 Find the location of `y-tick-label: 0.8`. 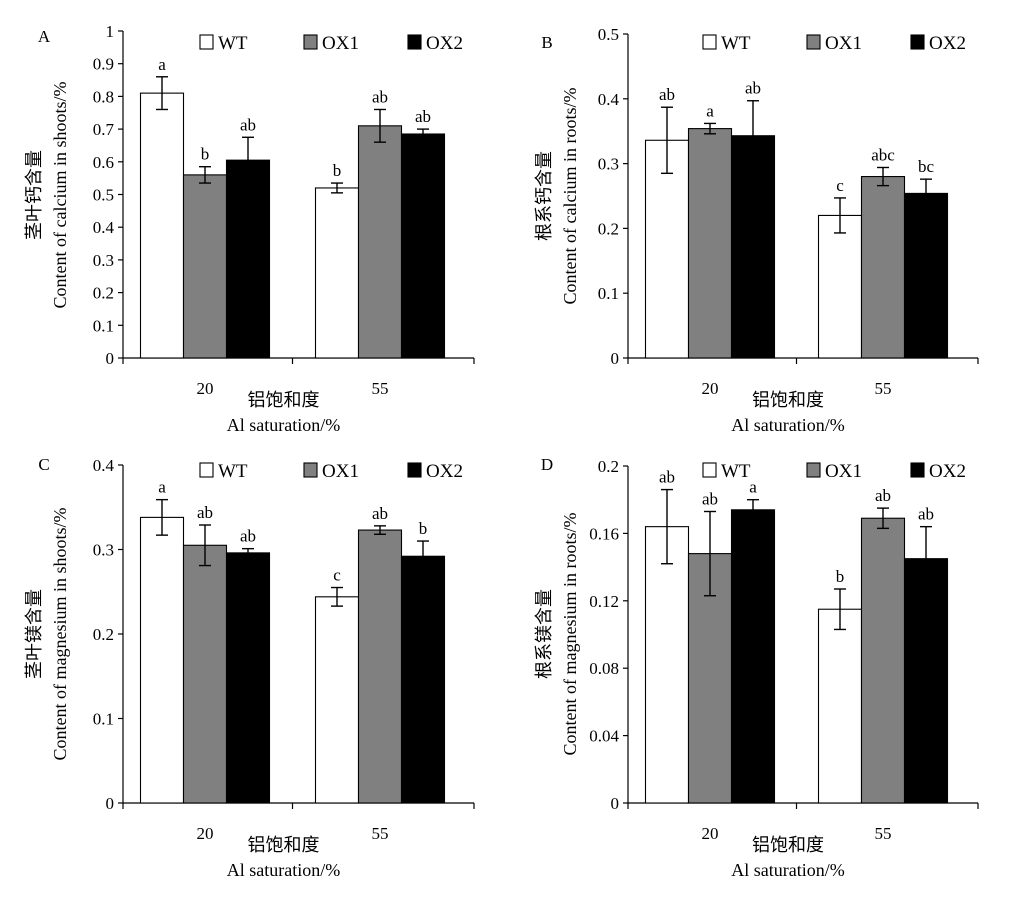

y-tick-label: 0.8 is located at coordinates (103, 96).